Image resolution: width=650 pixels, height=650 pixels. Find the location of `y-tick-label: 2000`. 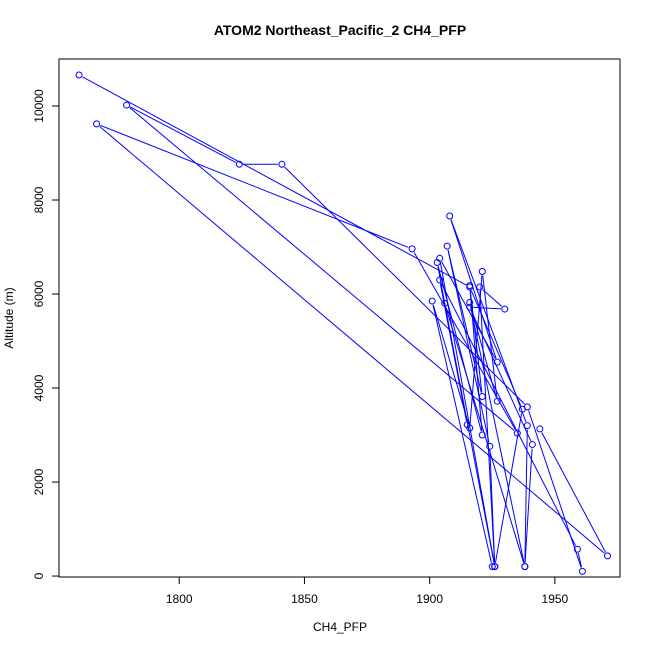

y-tick-label: 2000 is located at coordinates (39, 481).